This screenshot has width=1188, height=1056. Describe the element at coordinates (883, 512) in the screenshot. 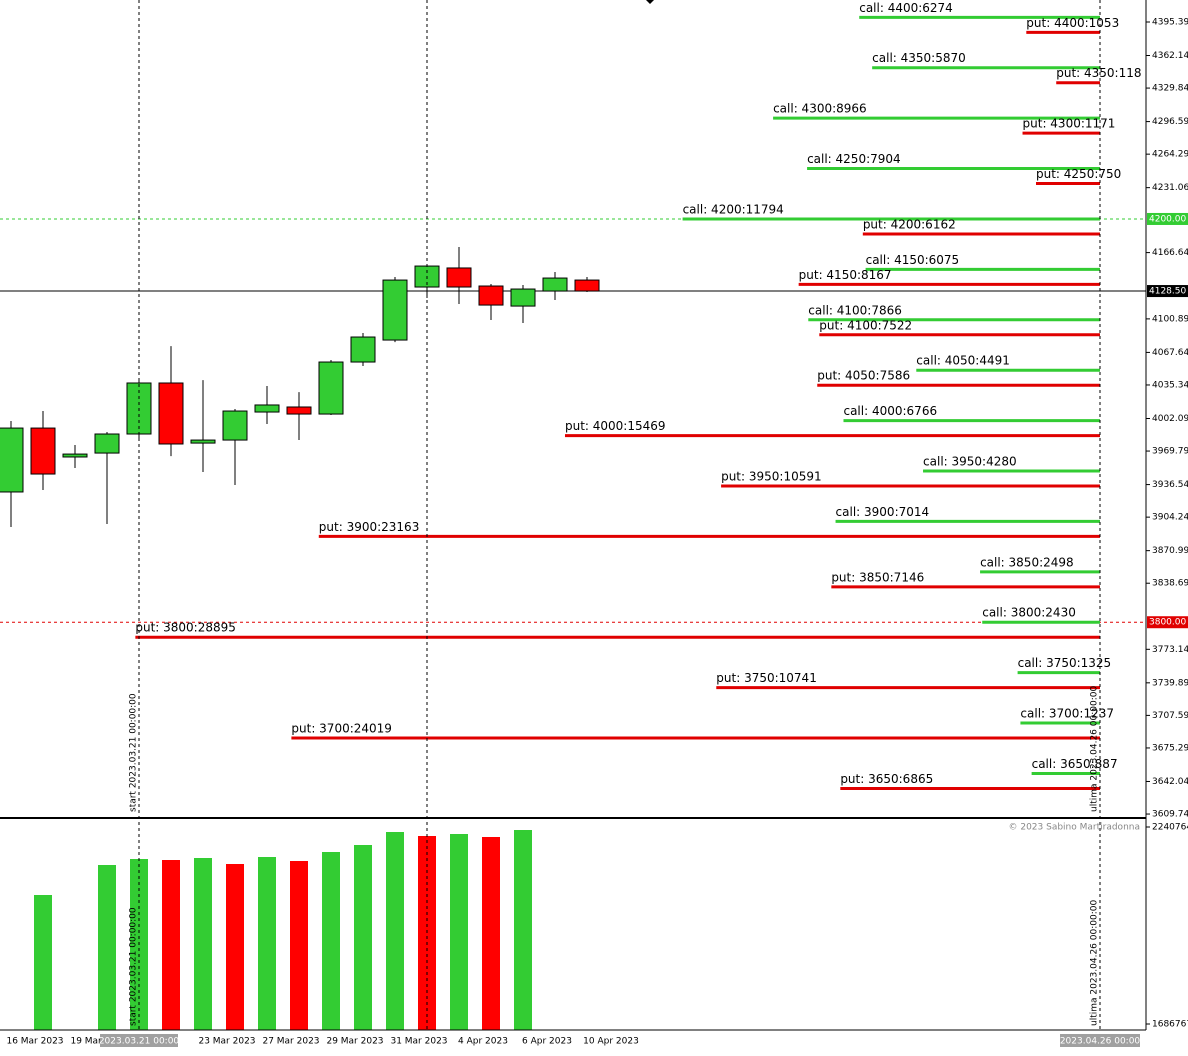

I see `call-label: call: 3900:7014` at that location.